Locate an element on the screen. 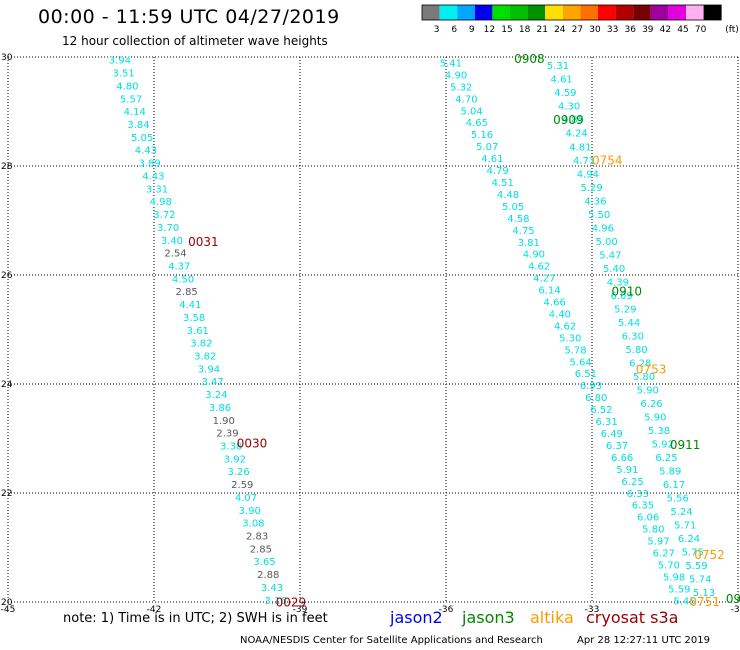  swh-value: 4.71 is located at coordinates (584, 161).